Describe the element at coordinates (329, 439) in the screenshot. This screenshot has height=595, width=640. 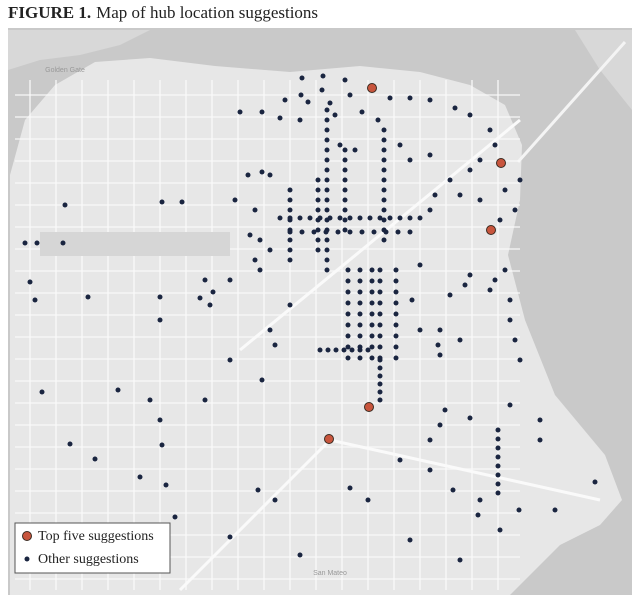
I see `top-suggestion` at that location.